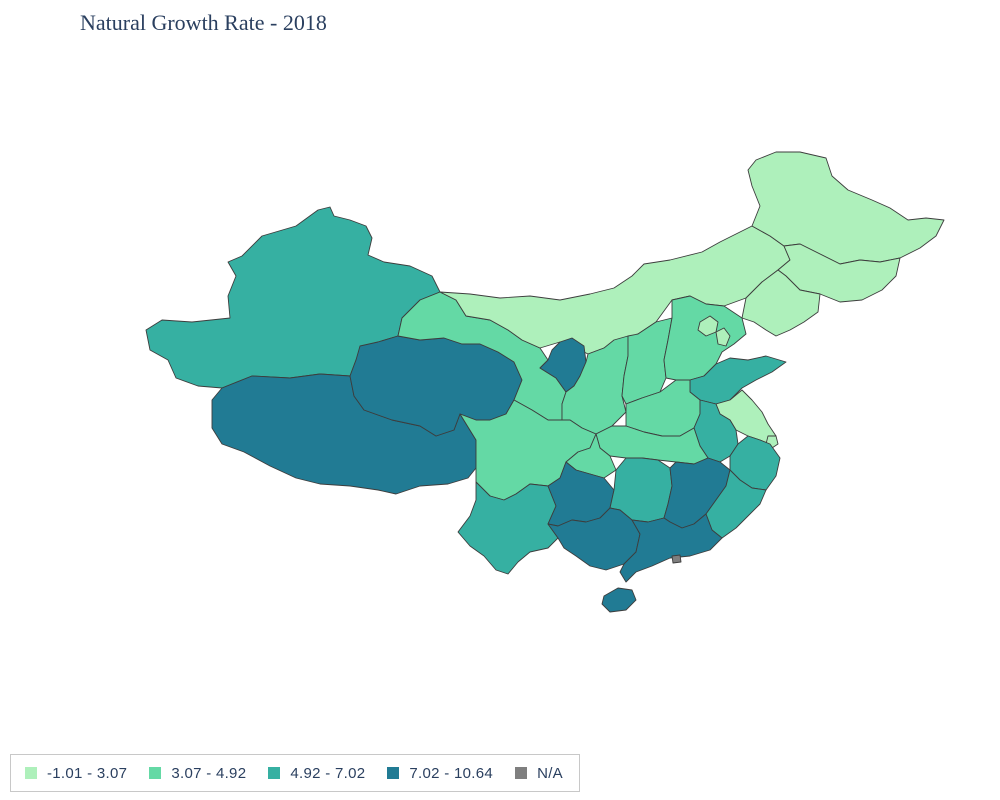  What do you see at coordinates (508, 528) in the screenshot?
I see `region-yunnan` at bounding box center [508, 528].